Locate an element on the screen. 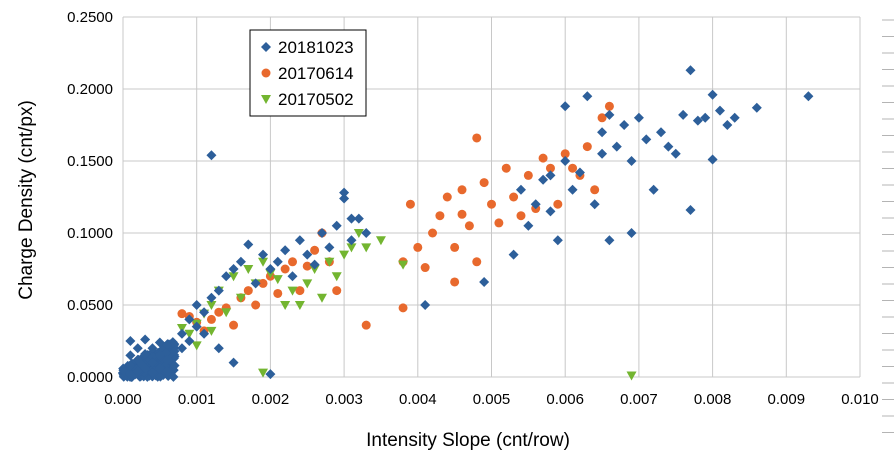 This screenshot has height=468, width=894. legend-label: 20170502 is located at coordinates (316, 99).